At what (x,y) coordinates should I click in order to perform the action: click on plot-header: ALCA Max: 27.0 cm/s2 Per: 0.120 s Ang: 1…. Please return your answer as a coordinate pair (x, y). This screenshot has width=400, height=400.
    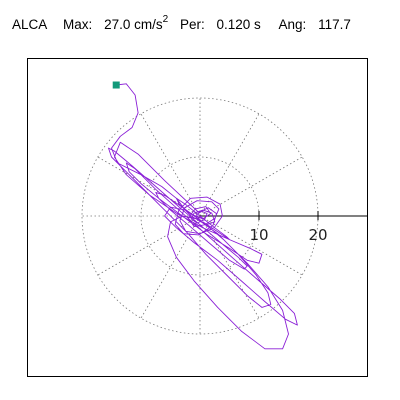
    Looking at the image, I should click on (181, 23).